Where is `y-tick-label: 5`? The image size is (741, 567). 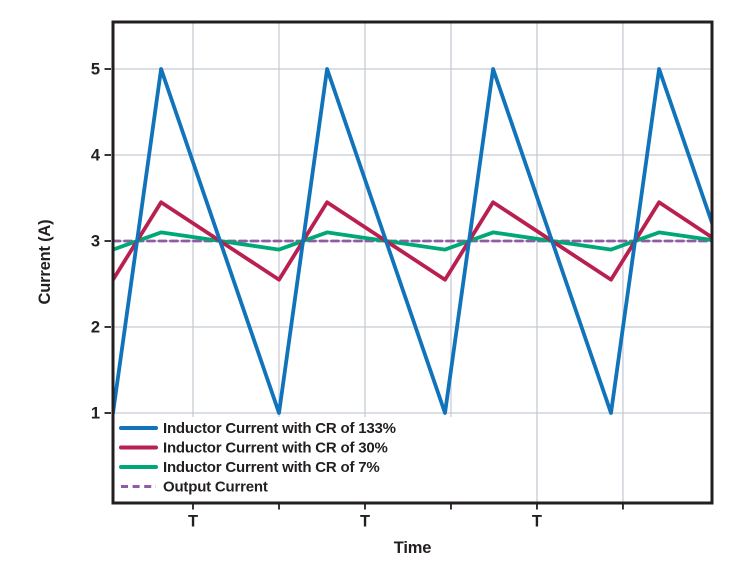
y-tick-label: 5 is located at coordinates (95, 70).